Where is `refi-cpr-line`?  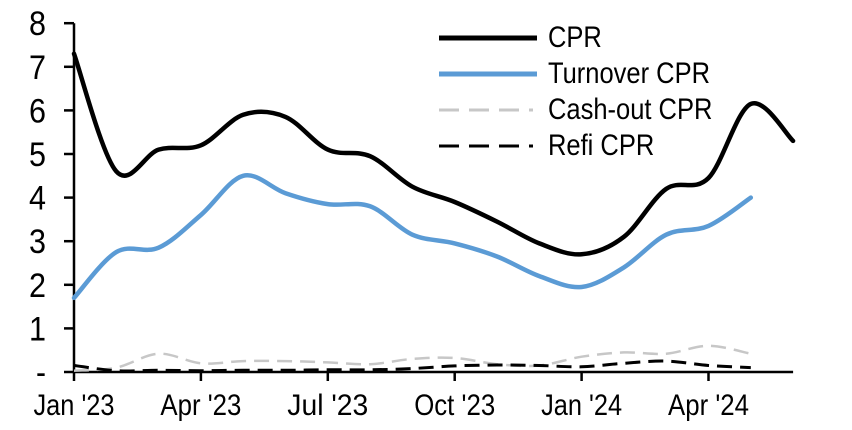
refi-cpr-line is located at coordinates (412, 366).